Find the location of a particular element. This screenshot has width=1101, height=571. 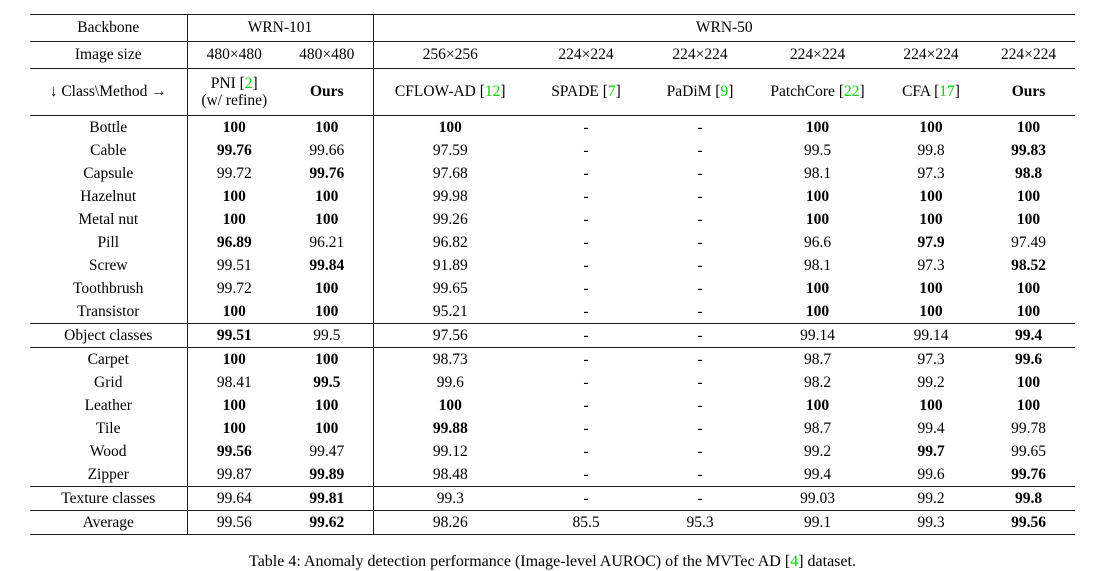

table-row: Transistor 100 100 95.21 - - 100 100 100 is located at coordinates (552, 312).